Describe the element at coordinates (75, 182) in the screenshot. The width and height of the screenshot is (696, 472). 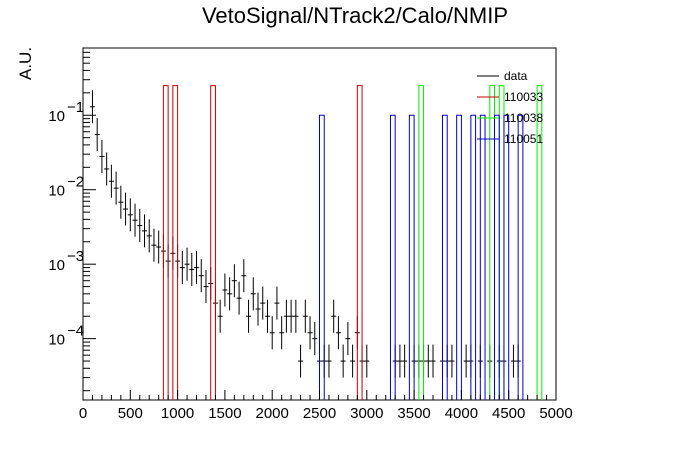
I see `y-tick-exponent: −2` at that location.